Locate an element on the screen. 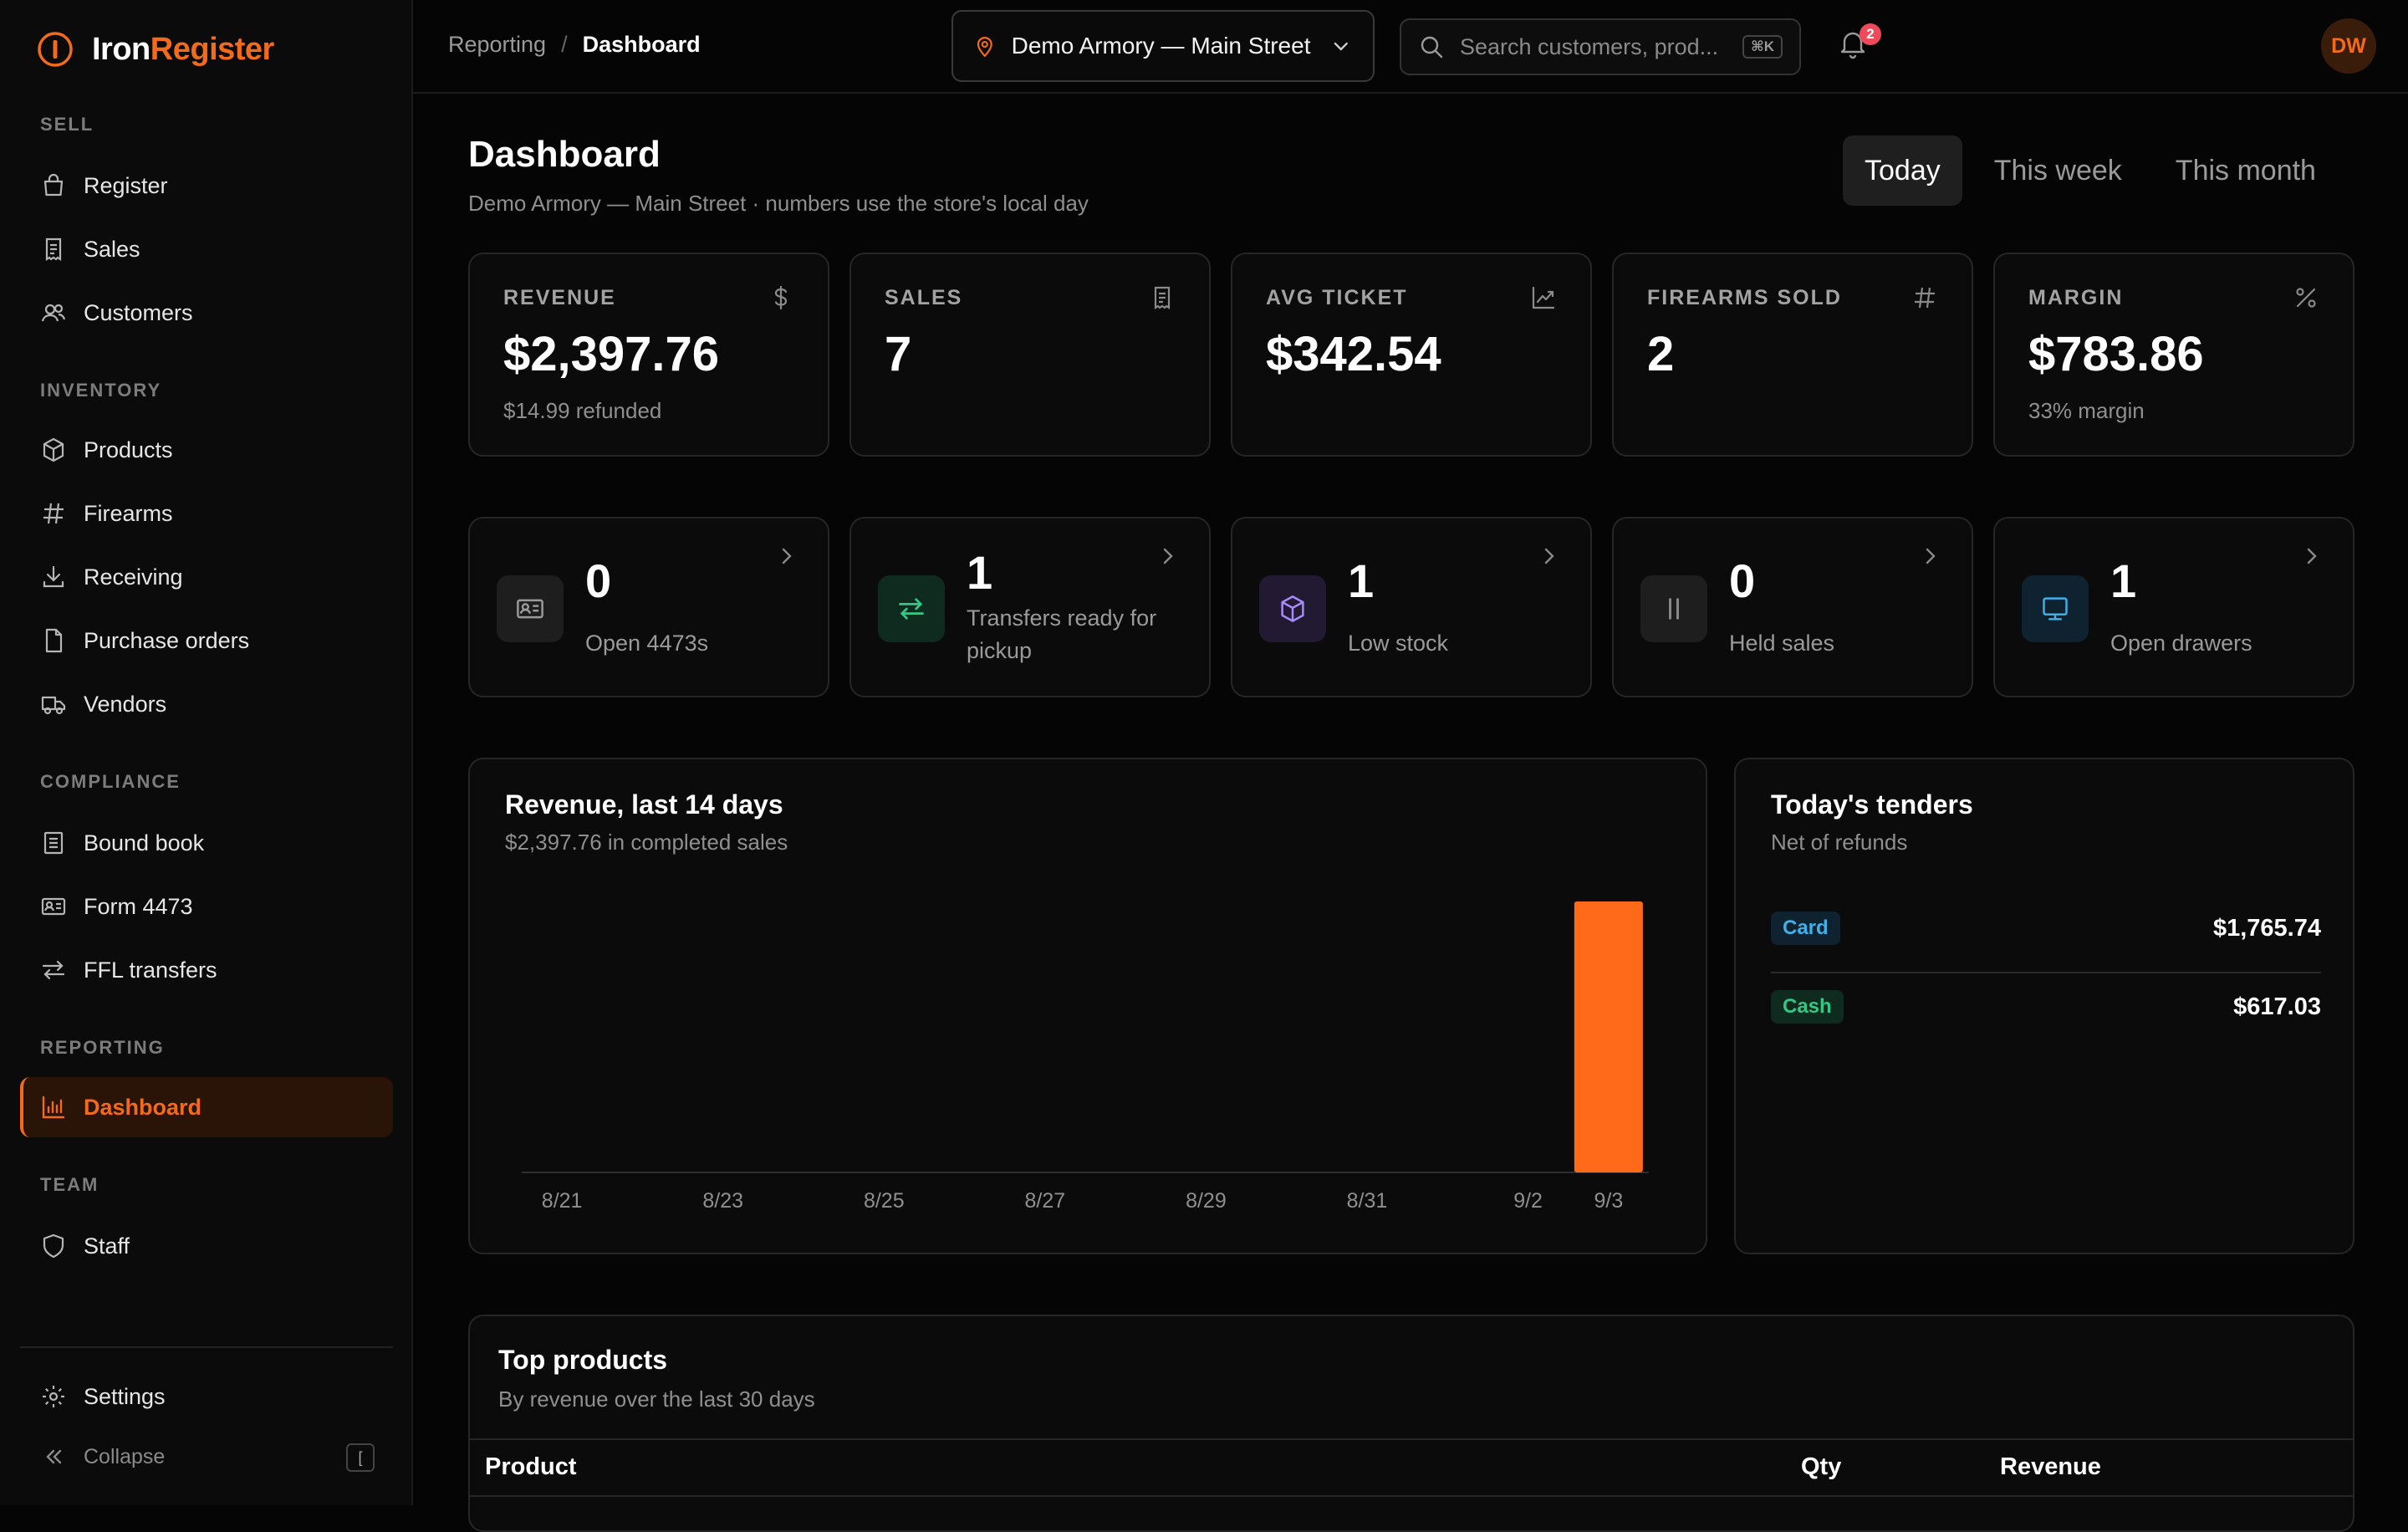 Image resolution: width=2408 pixels, height=1532 pixels. notifications-button is located at coordinates (1854, 45).